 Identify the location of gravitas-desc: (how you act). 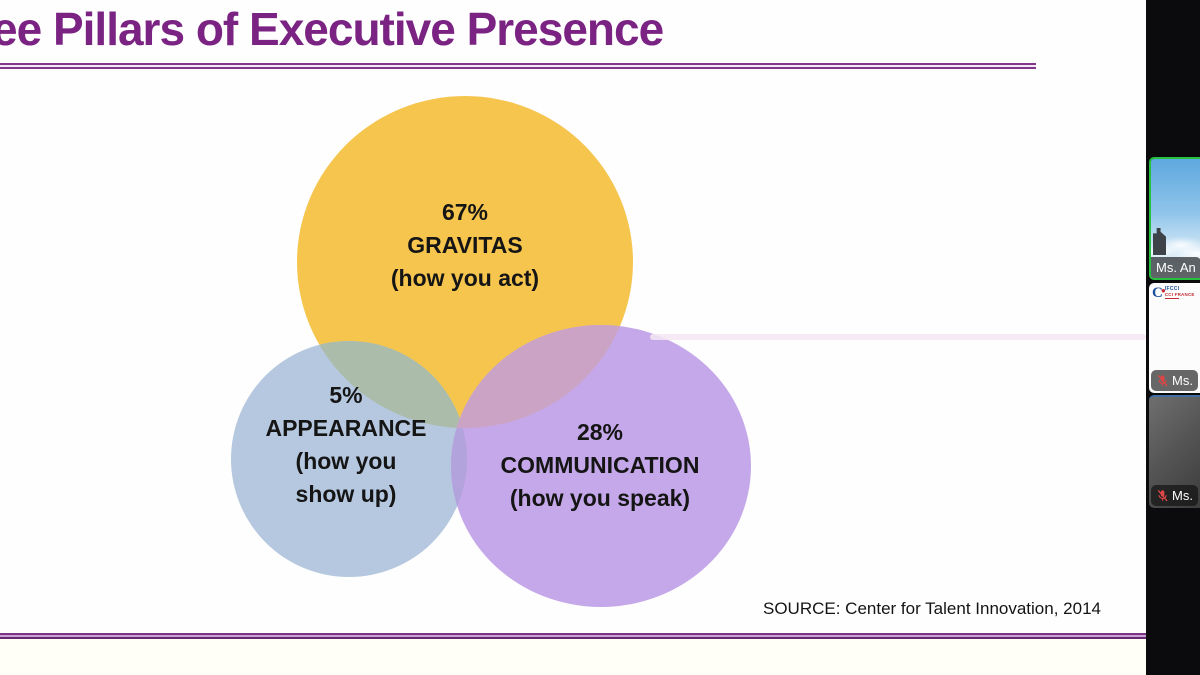
(465, 278).